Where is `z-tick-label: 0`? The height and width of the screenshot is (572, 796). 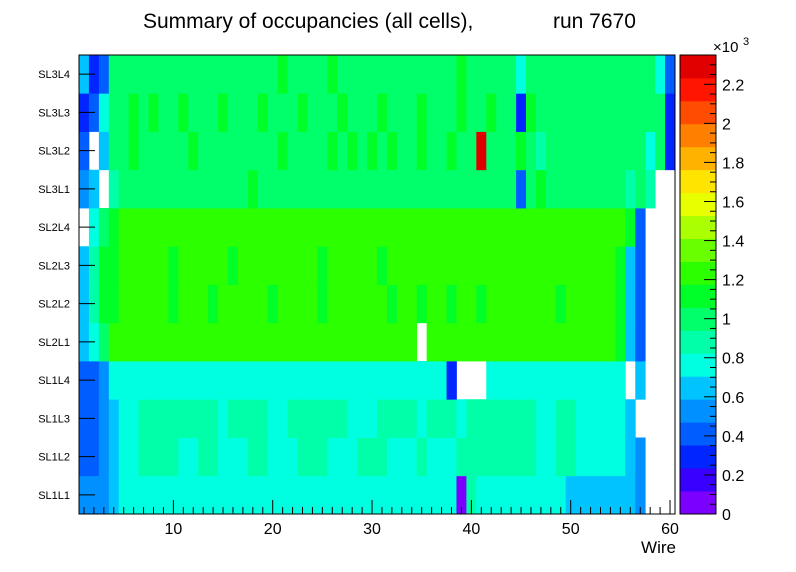 z-tick-label: 0 is located at coordinates (726, 515).